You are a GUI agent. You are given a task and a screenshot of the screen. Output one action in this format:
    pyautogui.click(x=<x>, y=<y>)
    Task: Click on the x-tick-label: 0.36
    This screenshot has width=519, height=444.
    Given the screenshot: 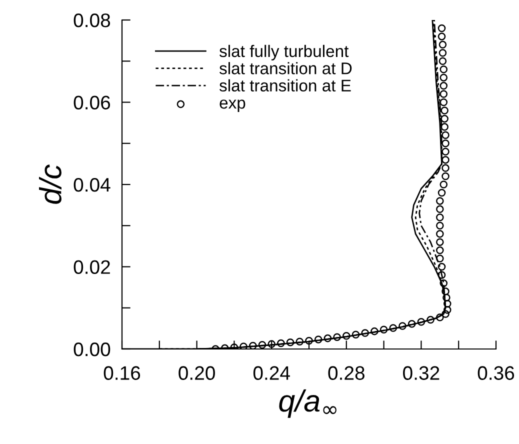 What is the action you would take?
    pyautogui.click(x=496, y=373)
    